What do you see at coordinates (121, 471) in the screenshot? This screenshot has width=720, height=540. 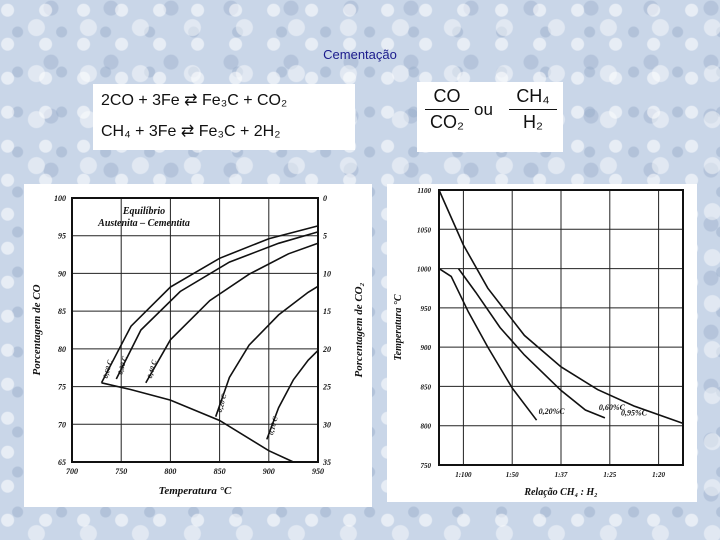 I see `x-tick-label: 750` at bounding box center [121, 471].